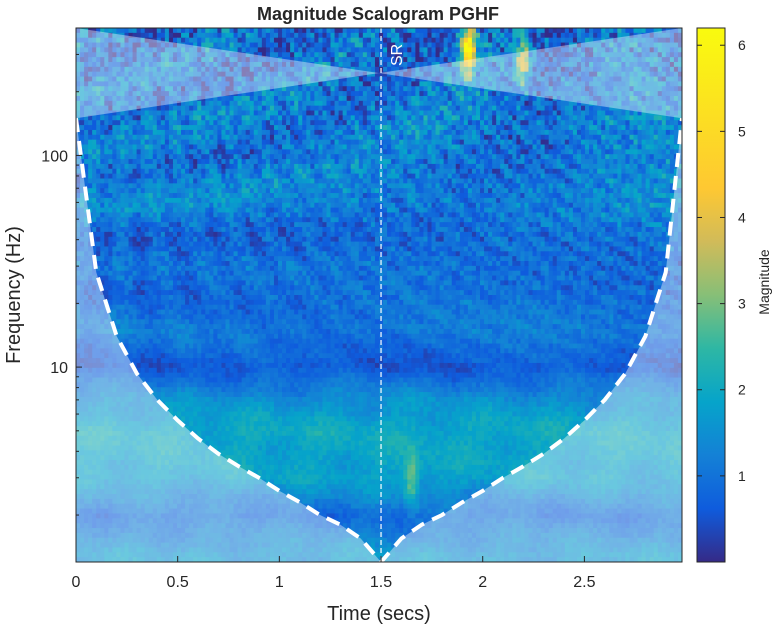  I want to click on colorbar-label: Magnitude, so click(764, 282).